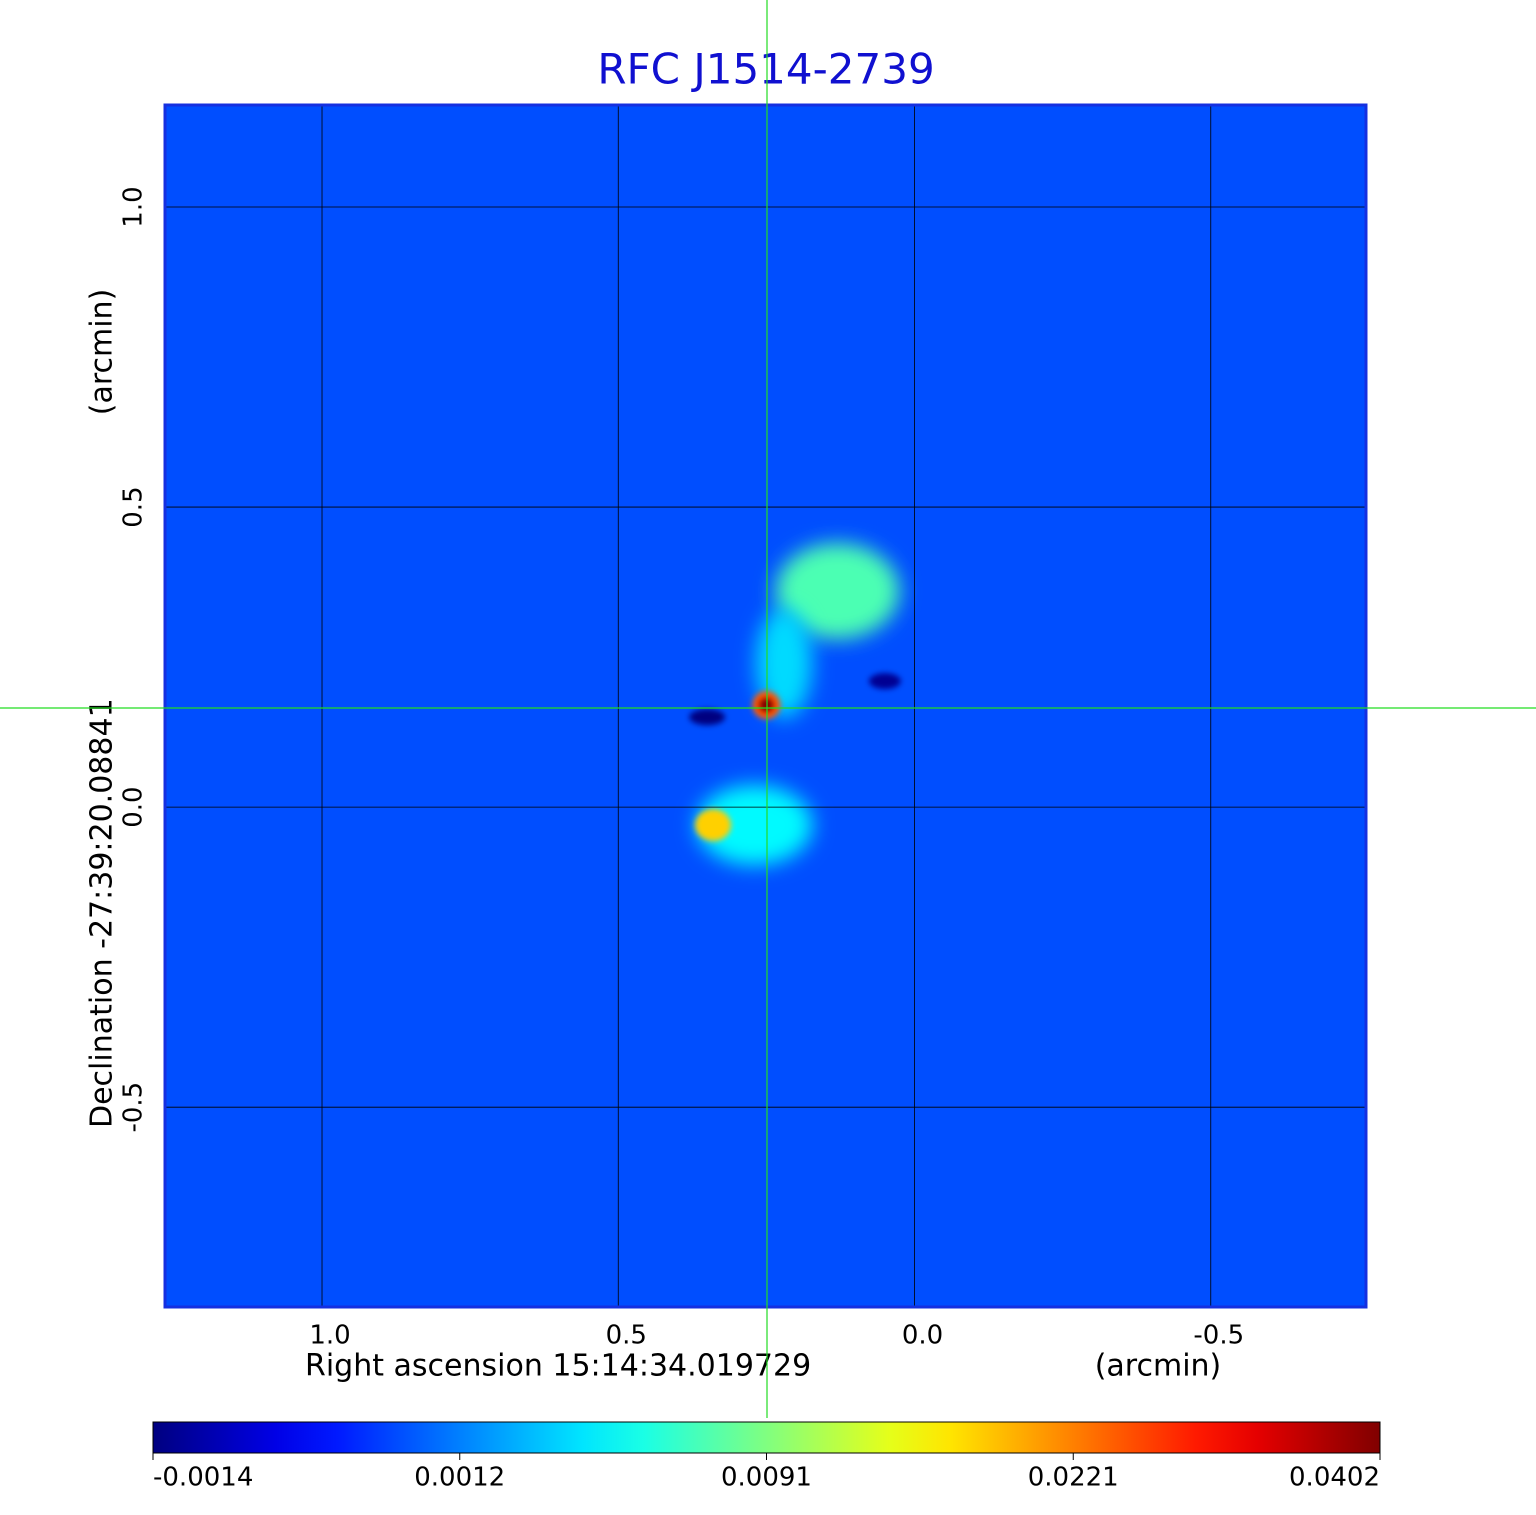 This screenshot has height=1515, width=1536. Describe the element at coordinates (626, 1336) in the screenshot. I see `x-tick-label: 0.5` at that location.